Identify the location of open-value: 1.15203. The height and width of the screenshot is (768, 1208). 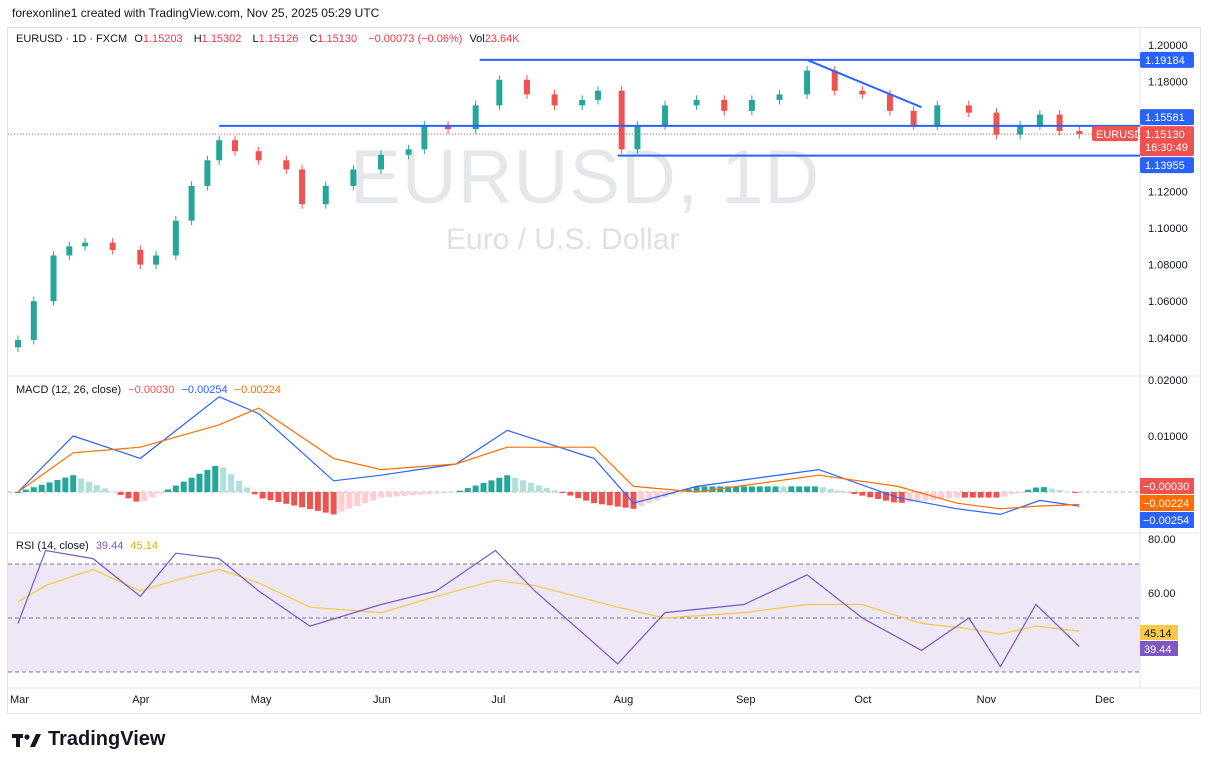
(162, 39).